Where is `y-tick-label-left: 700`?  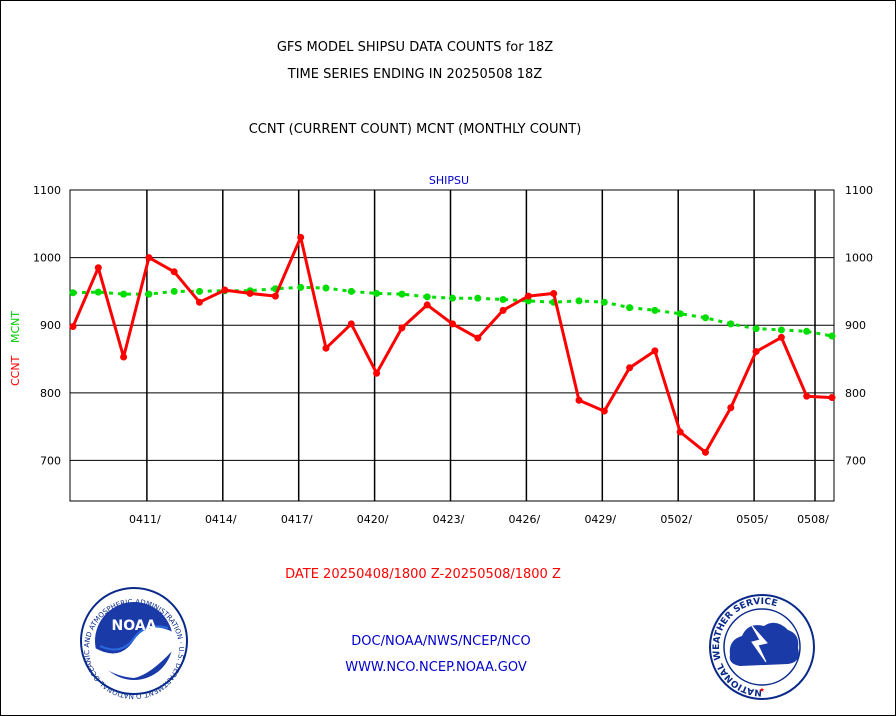
y-tick-label-left: 700 is located at coordinates (50, 460).